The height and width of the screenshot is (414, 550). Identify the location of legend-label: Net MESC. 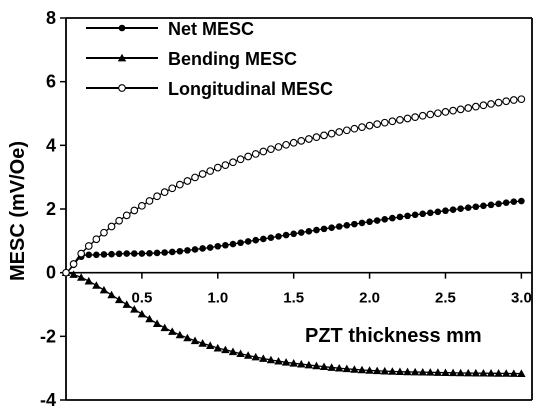
(211, 29).